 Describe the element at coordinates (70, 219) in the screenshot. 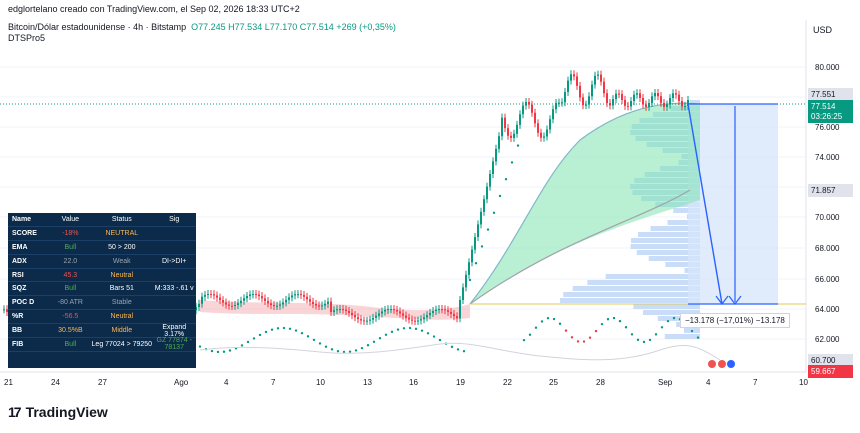

I see `header-value: Value` at that location.